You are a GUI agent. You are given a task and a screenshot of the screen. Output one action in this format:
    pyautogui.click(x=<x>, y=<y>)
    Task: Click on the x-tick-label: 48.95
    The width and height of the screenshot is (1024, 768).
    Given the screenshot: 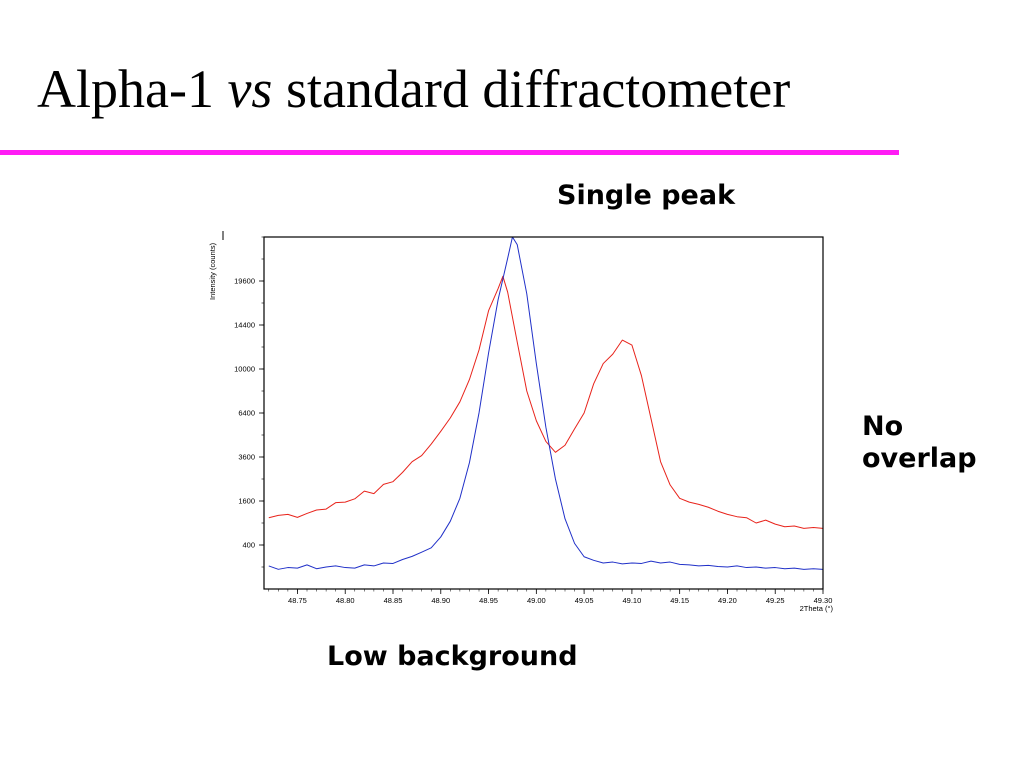 What is the action you would take?
    pyautogui.click(x=488, y=600)
    